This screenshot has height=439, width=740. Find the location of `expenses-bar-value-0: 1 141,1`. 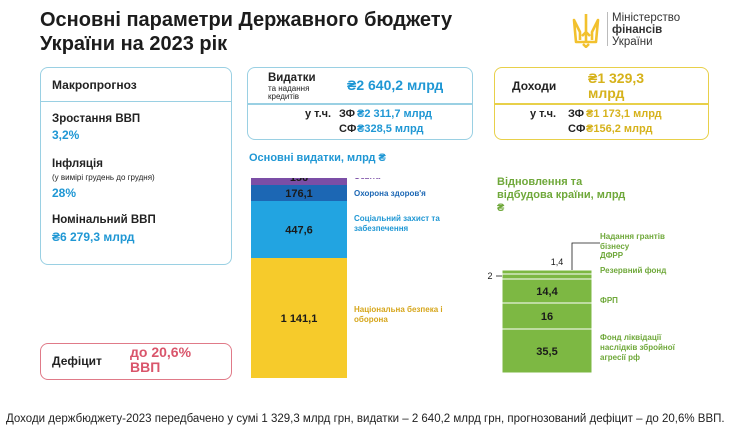

expenses-bar-value-0: 1 141,1 is located at coordinates (299, 319).